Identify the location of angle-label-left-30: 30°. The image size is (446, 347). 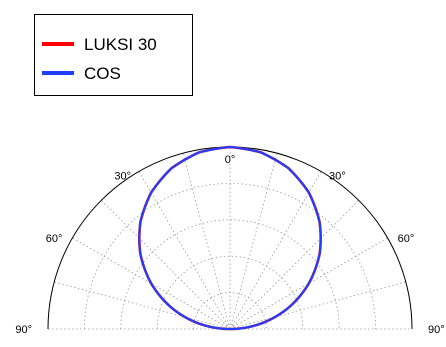
(122, 176).